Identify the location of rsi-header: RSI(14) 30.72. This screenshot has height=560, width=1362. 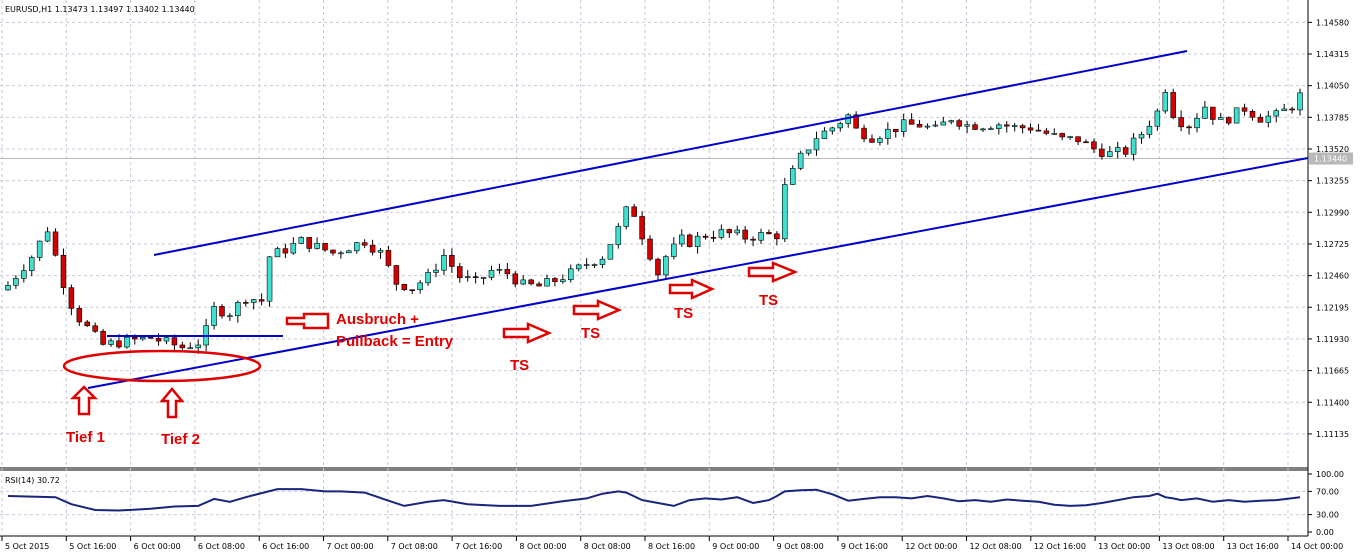
(32, 480).